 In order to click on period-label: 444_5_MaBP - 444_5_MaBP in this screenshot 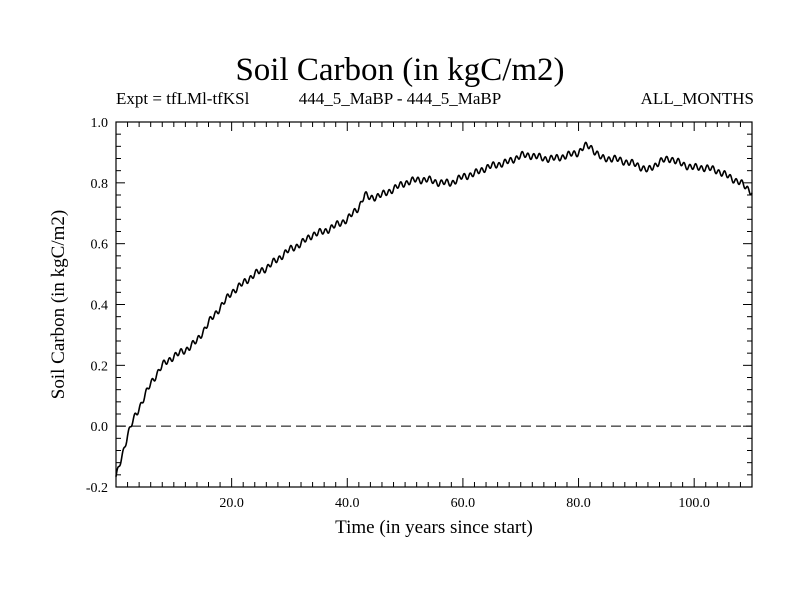, I will do `click(400, 98)`.